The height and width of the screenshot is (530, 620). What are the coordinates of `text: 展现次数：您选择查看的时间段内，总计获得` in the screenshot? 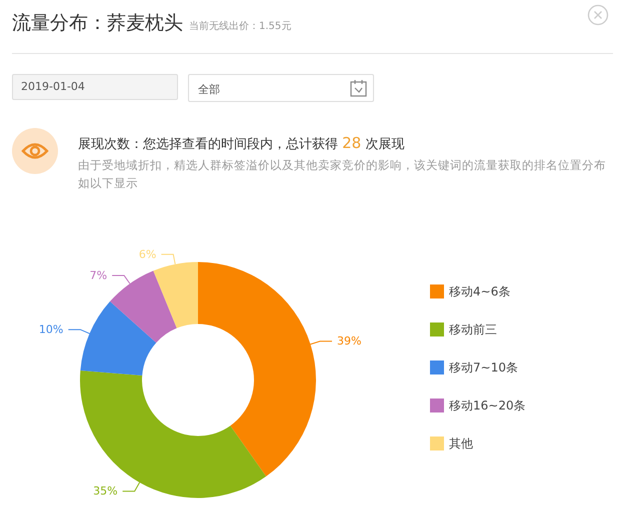 It's located at (208, 144).